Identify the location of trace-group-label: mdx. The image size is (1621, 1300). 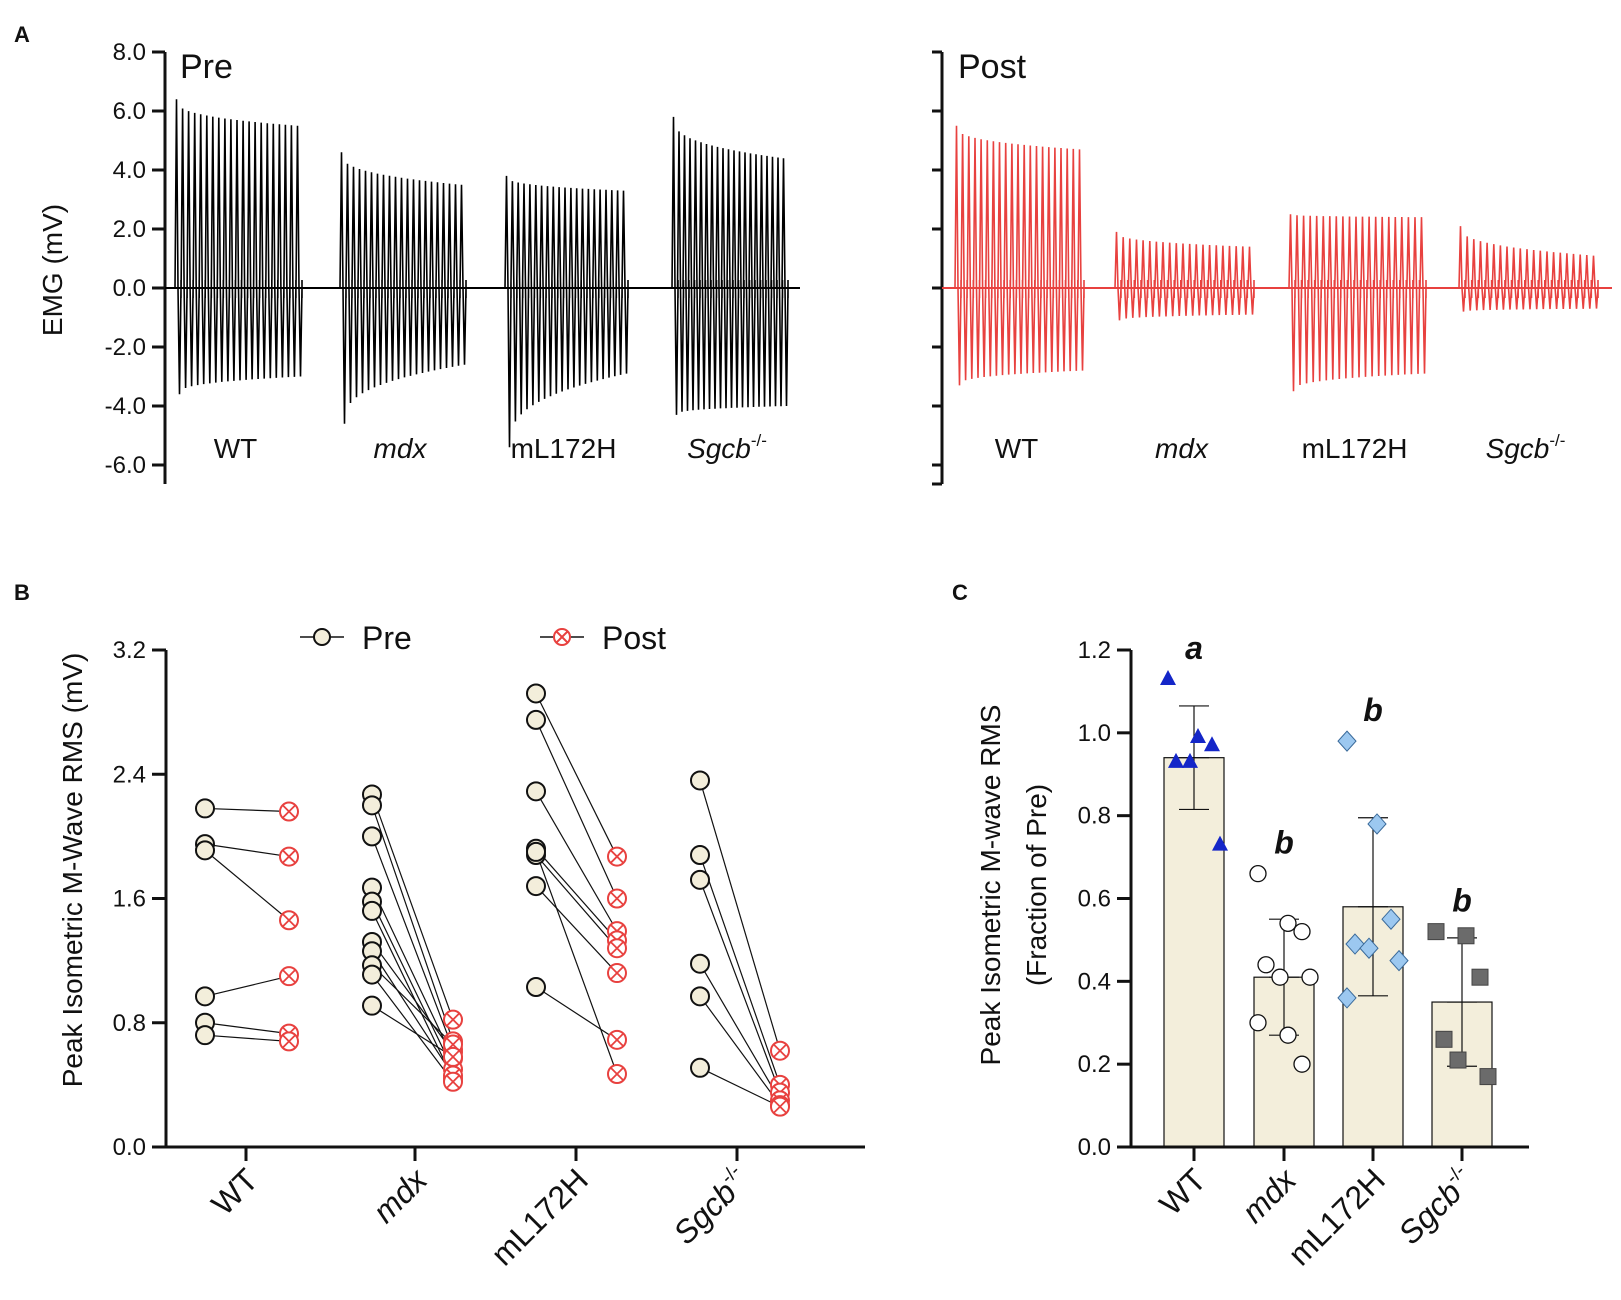
(401, 448).